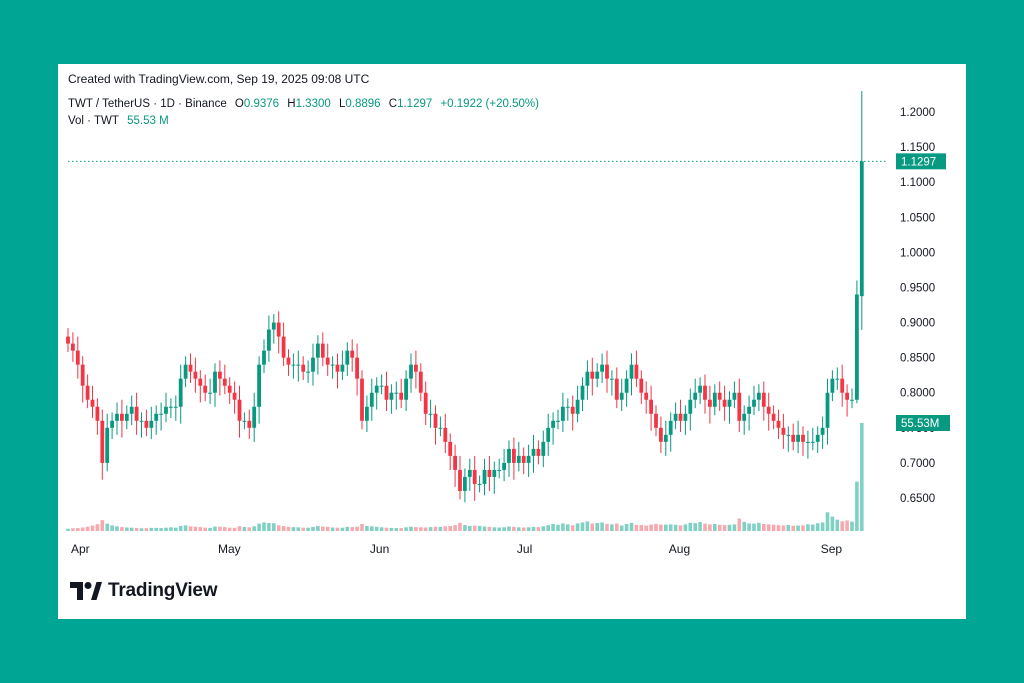 This screenshot has height=683, width=1024. What do you see at coordinates (917, 324) in the screenshot?
I see `y-tick-label: 0.9000` at bounding box center [917, 324].